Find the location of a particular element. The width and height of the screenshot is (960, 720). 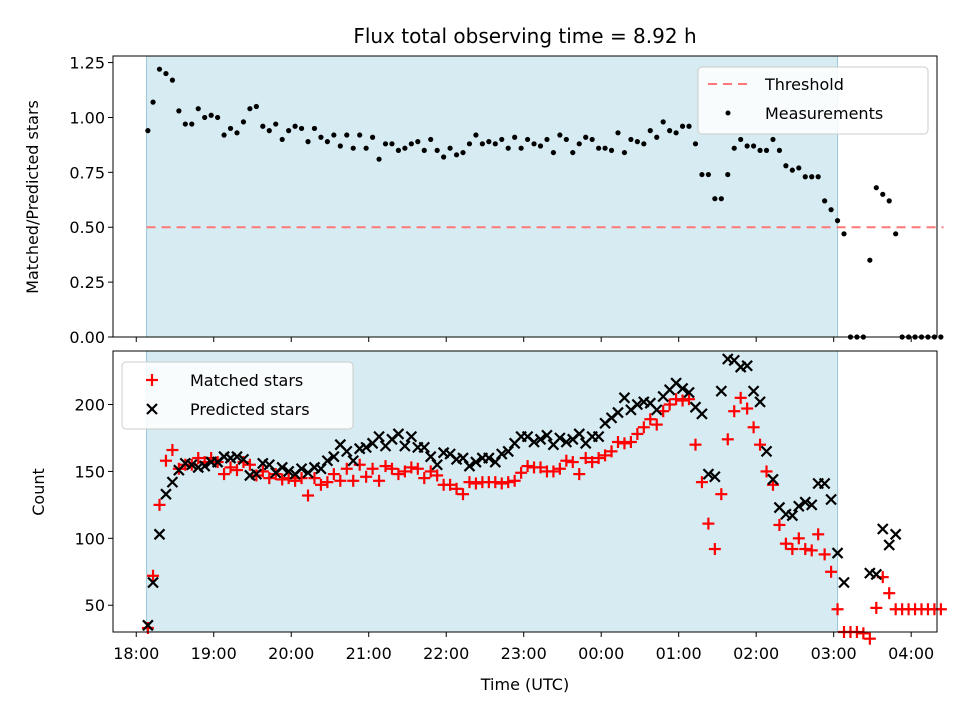

chart-title: Flux total observing time = 8.92 h is located at coordinates (524, 36).